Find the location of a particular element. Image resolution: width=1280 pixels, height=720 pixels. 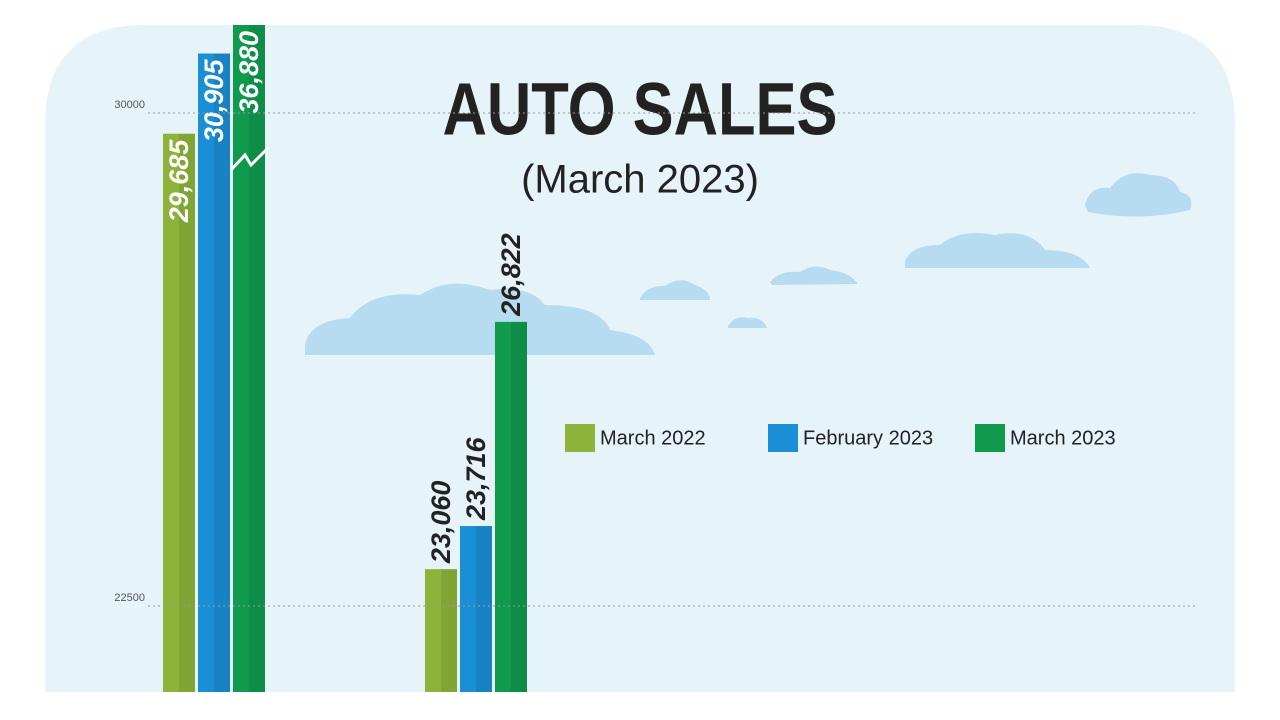

value-label: 30,905 is located at coordinates (214, 101).